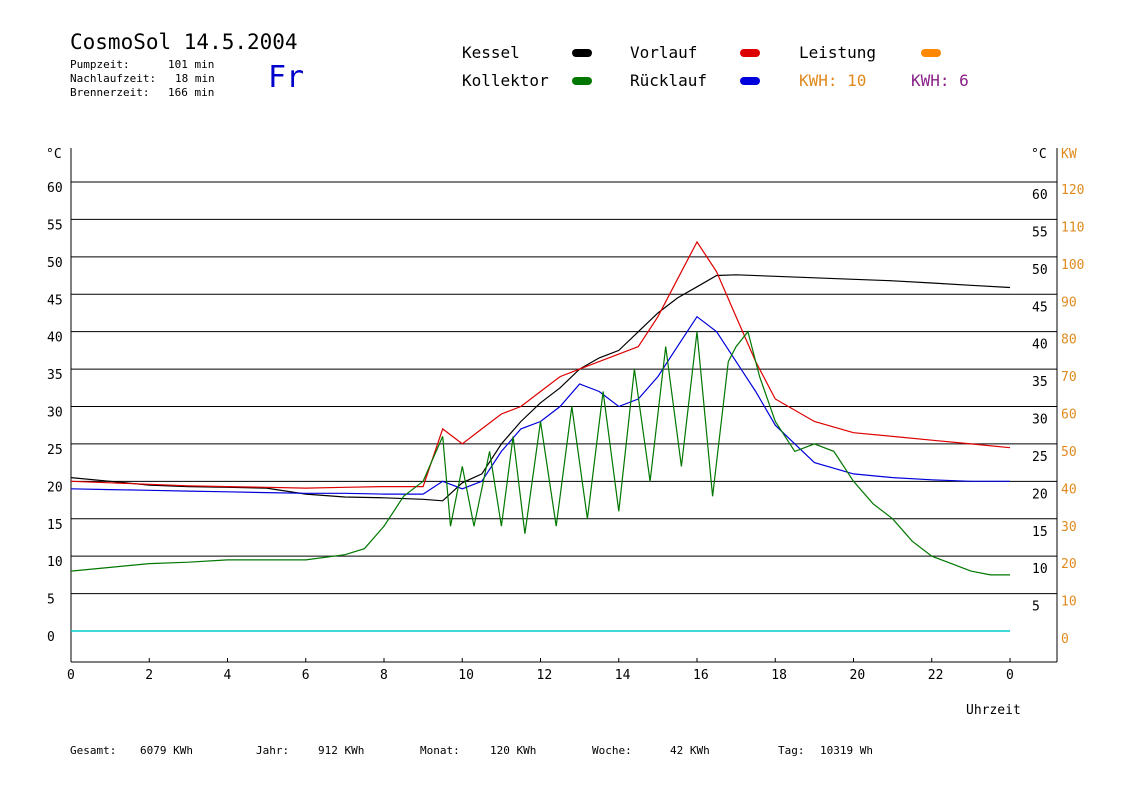 This screenshot has height=812, width=1148. What do you see at coordinates (55, 225) in the screenshot?
I see `y-tick-label-left: 55` at bounding box center [55, 225].